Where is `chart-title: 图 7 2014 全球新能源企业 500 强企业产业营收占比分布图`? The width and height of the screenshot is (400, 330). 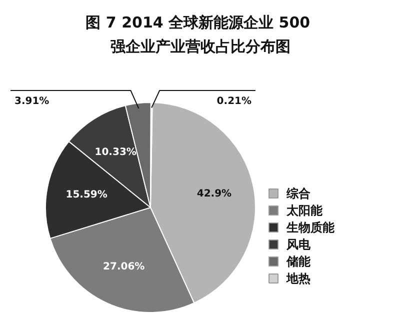
chart-title: 图 7 2014 全球新能源企业 500 强企业产业营收占比分布图 is located at coordinates (198, 35).